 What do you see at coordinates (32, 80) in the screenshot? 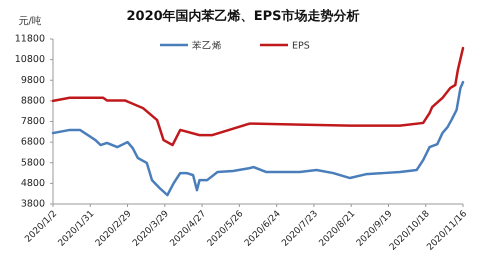
I see `y-tick-label: 9800` at bounding box center [32, 80].